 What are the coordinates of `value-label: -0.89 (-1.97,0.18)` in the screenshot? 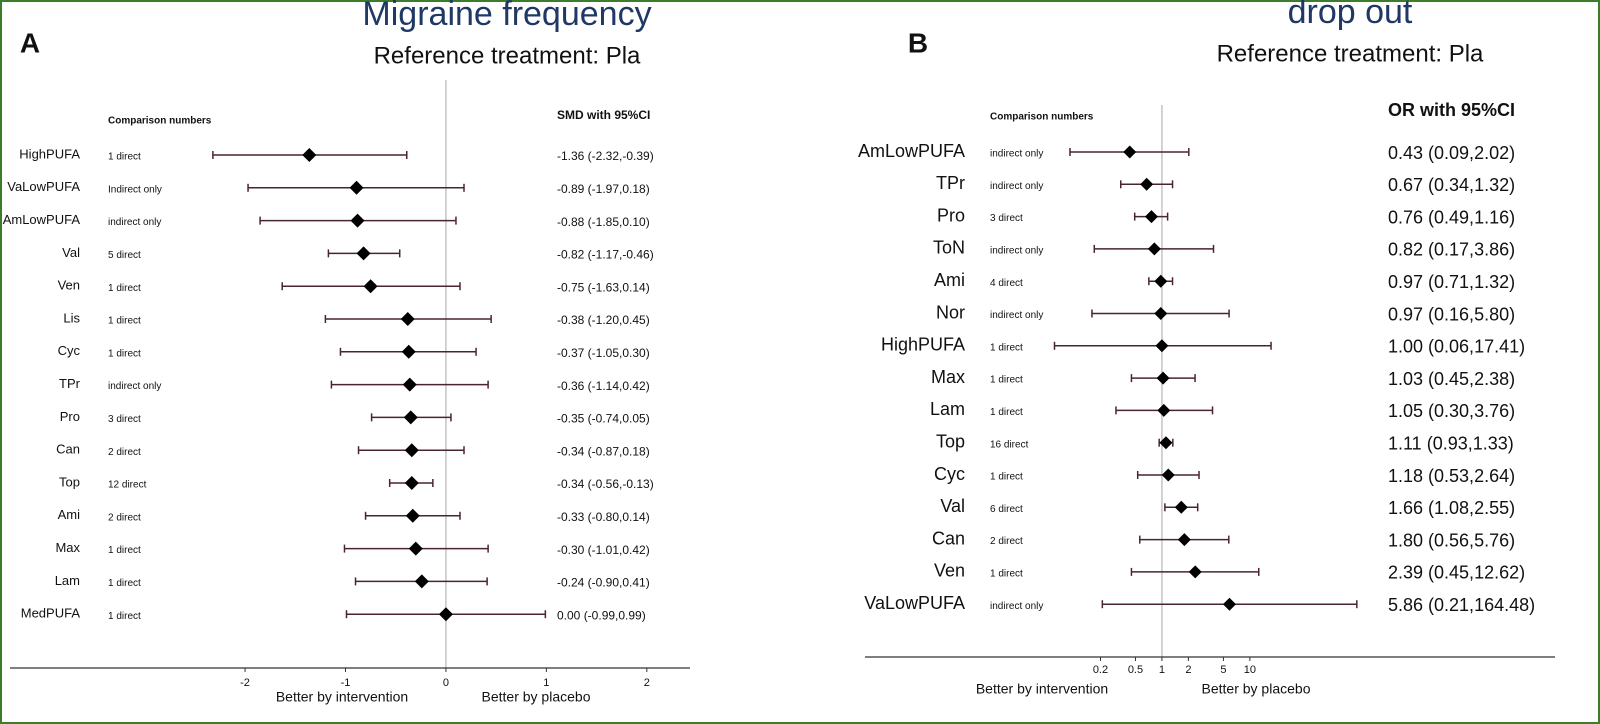 It's located at (603, 189).